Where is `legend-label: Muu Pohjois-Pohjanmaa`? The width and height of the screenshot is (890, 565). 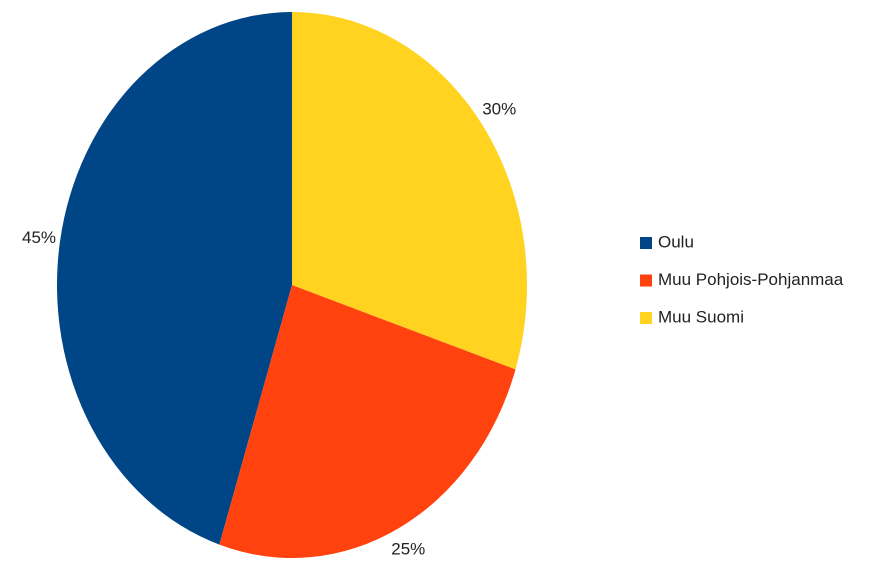 legend-label: Muu Pohjois-Pohjanmaa is located at coordinates (751, 279).